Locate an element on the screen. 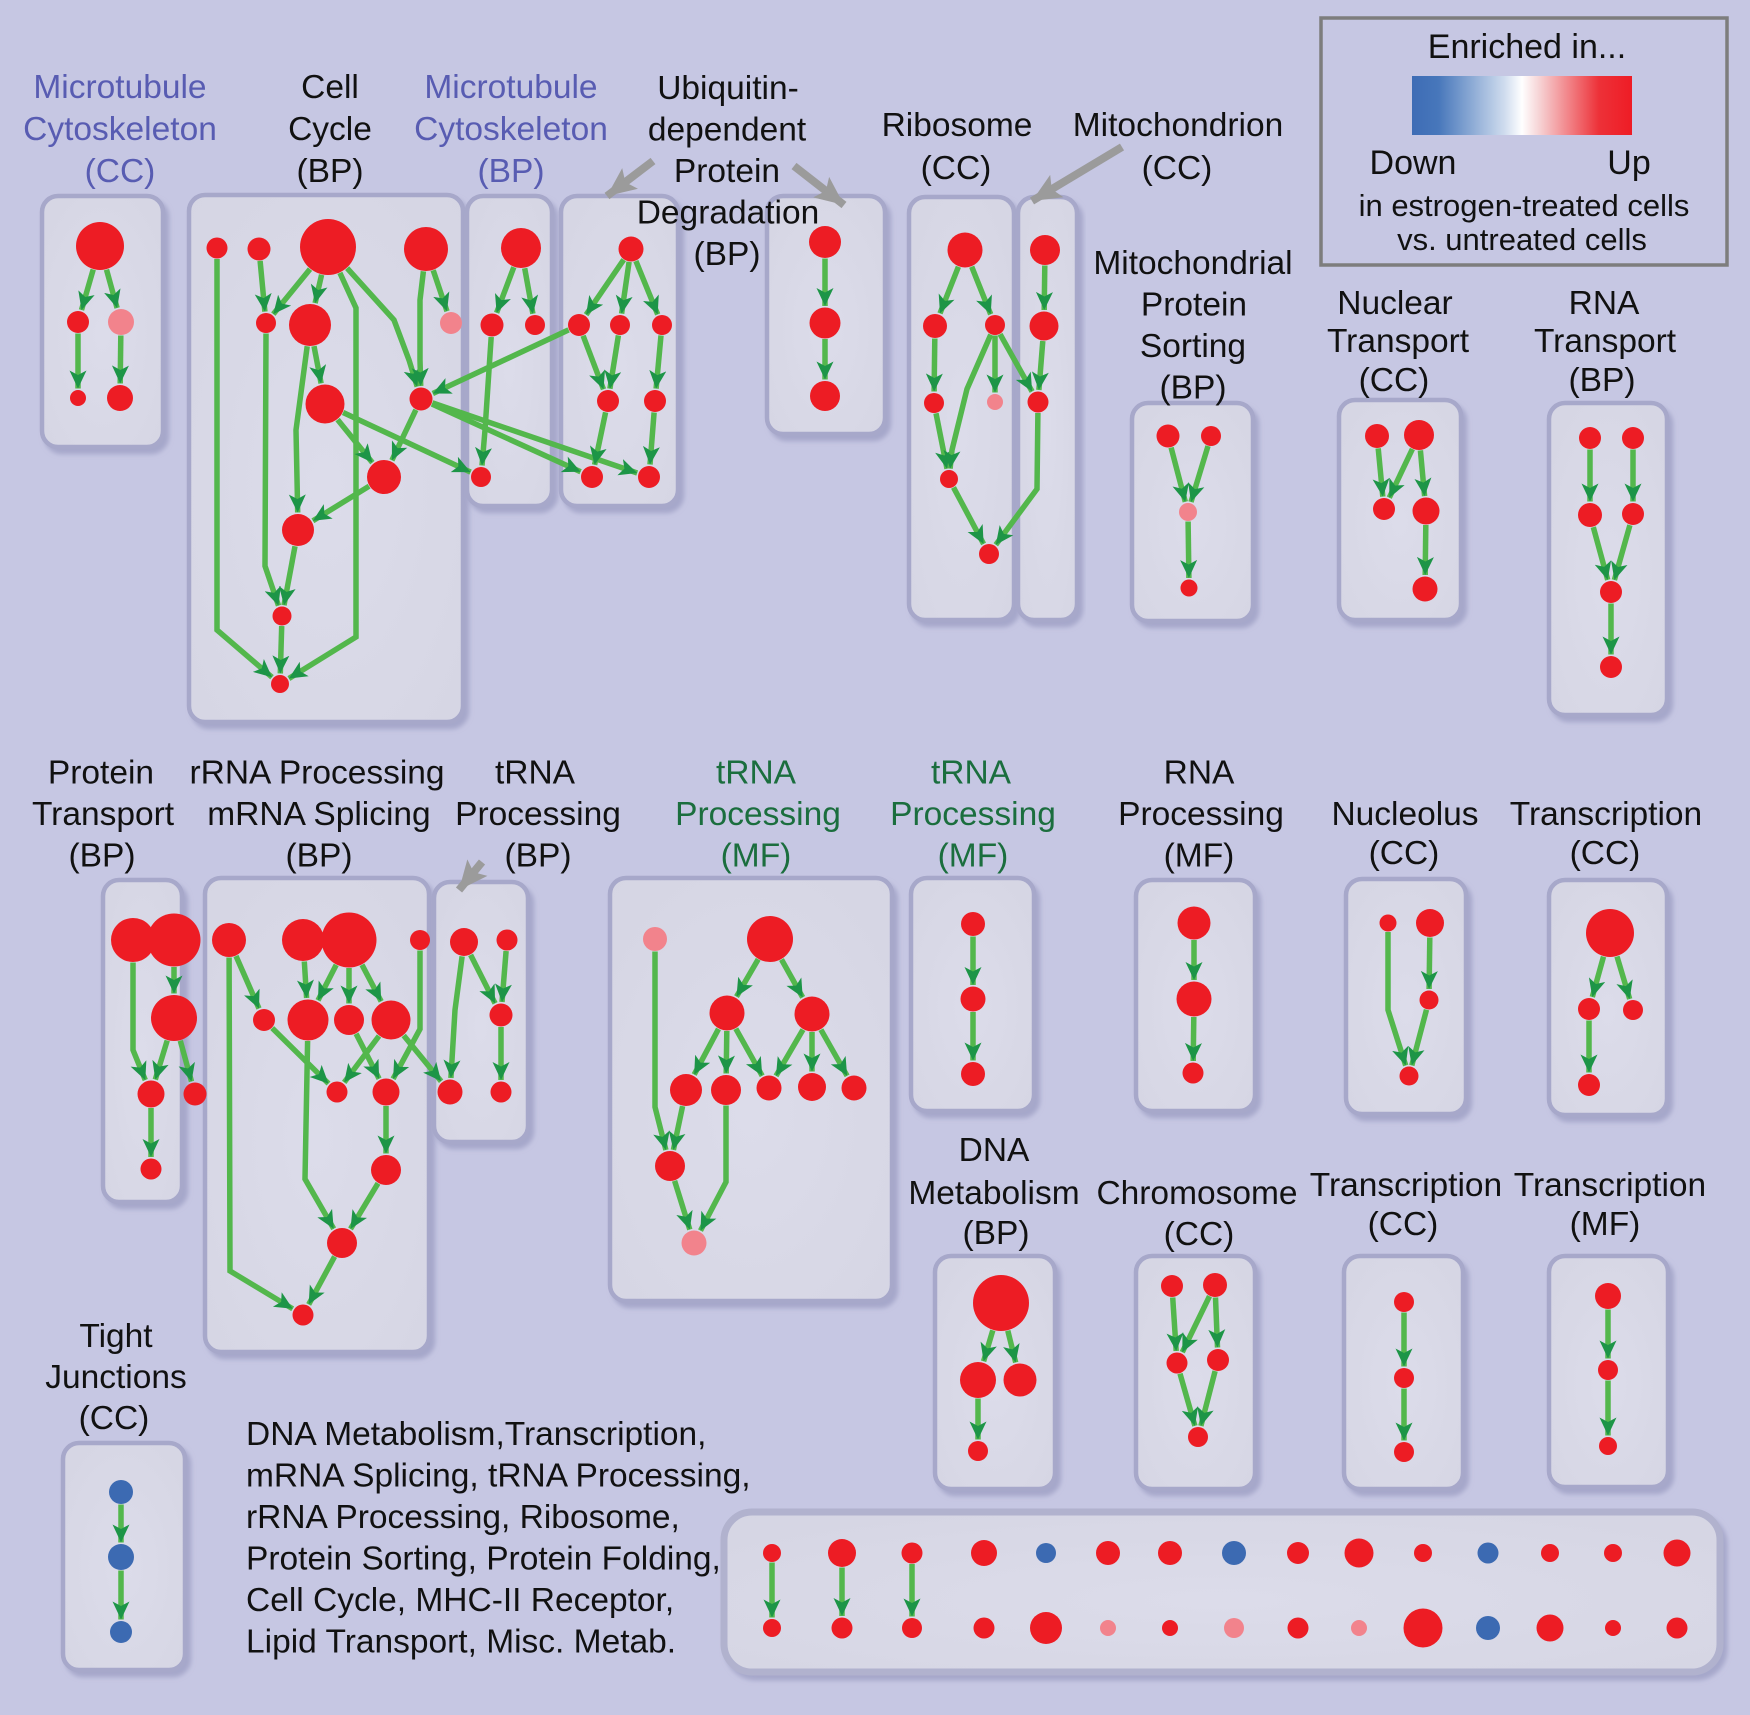 The height and width of the screenshot is (1715, 1750). svg-text: Cell Cycle, MHC-II Receptor, is located at coordinates (460, 1600).